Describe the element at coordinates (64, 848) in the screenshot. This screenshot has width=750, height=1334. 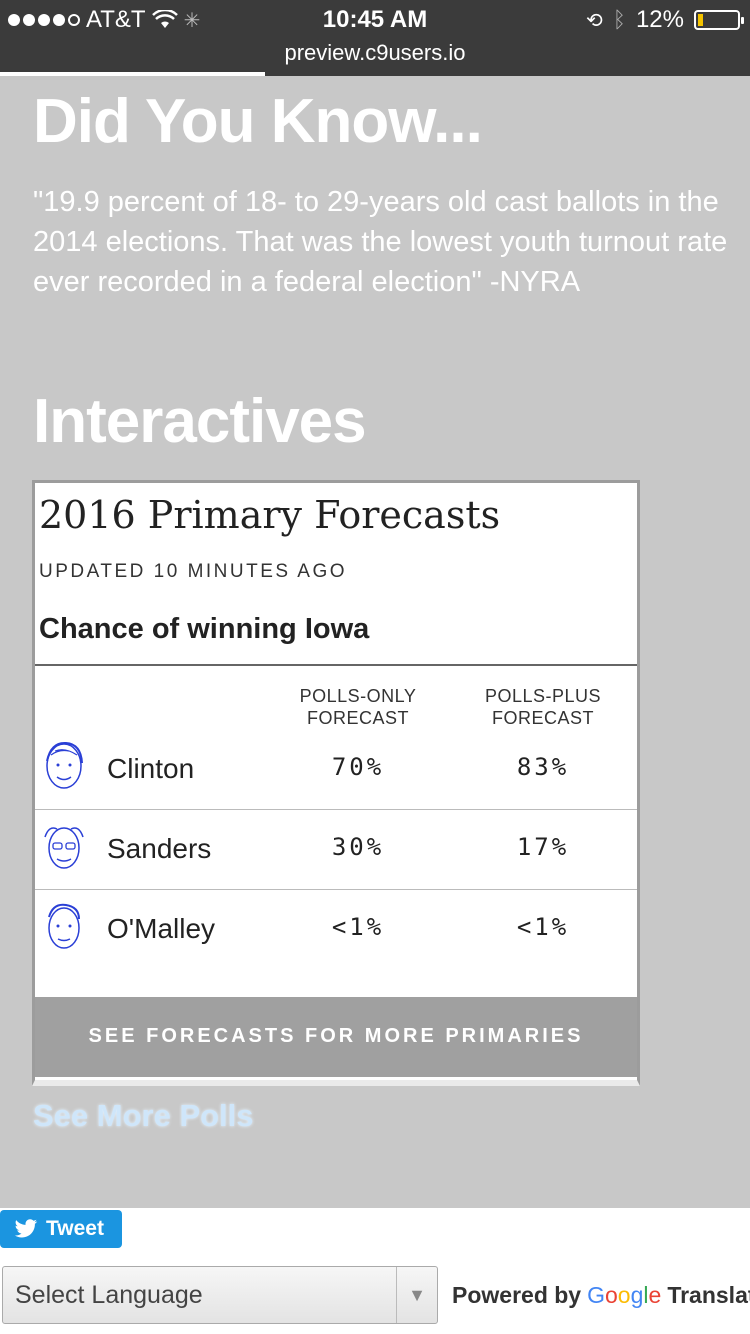
I see `sanders-portrait-icon` at that location.